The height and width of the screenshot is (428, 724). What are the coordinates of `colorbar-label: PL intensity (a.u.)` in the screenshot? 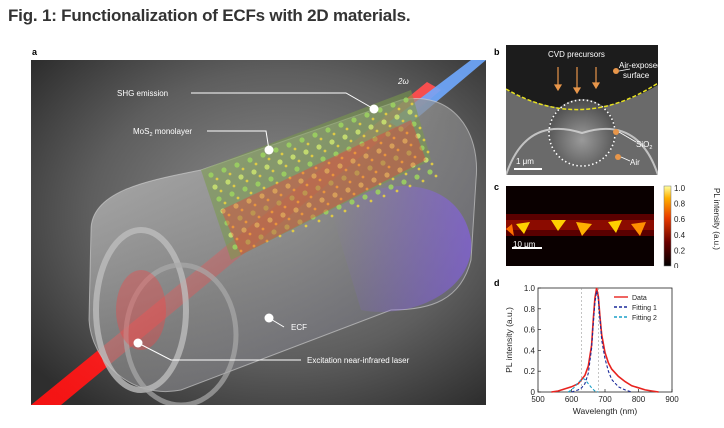 It's located at (716, 219).